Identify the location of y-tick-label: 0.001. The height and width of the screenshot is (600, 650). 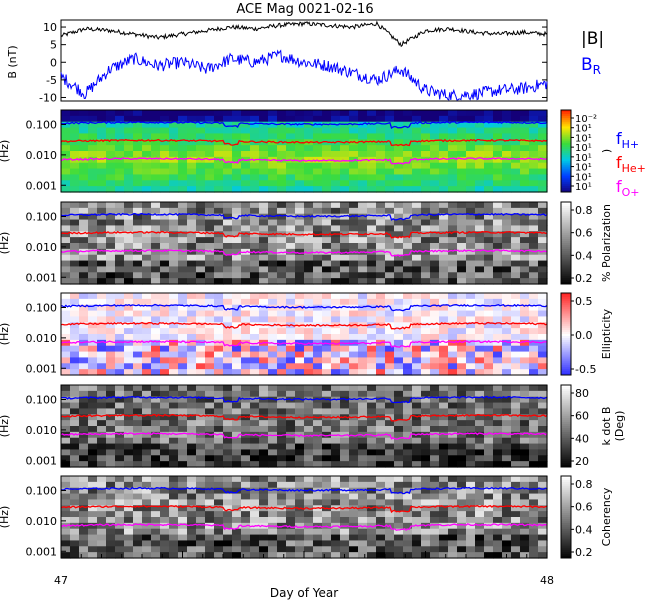
(42, 185).